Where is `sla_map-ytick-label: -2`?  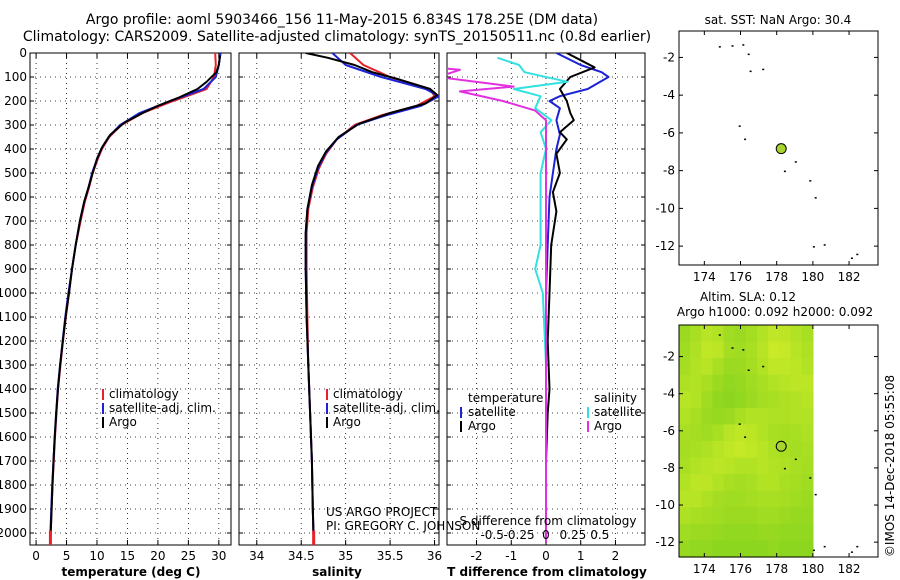
sla_map-ytick-label: -2 is located at coordinates (669, 357).